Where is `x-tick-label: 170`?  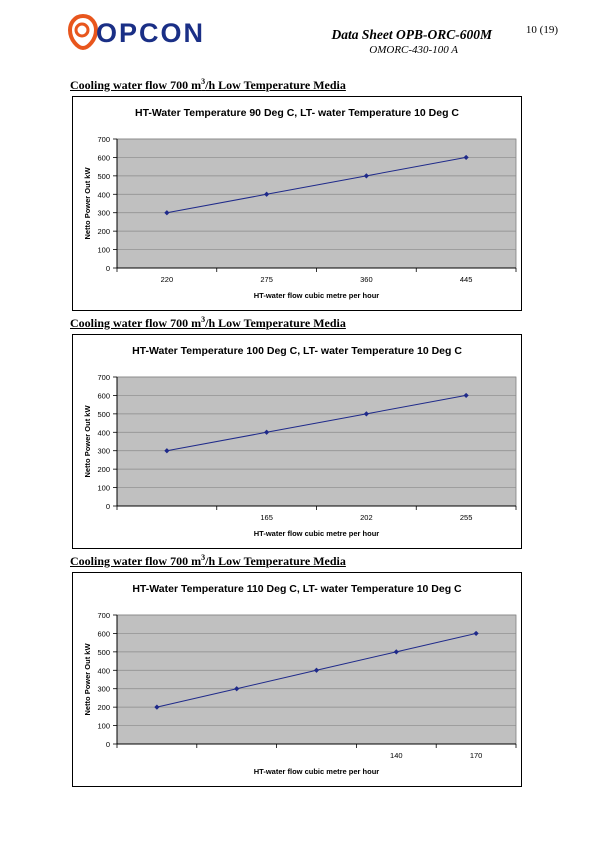 x-tick-label: 170 is located at coordinates (476, 755).